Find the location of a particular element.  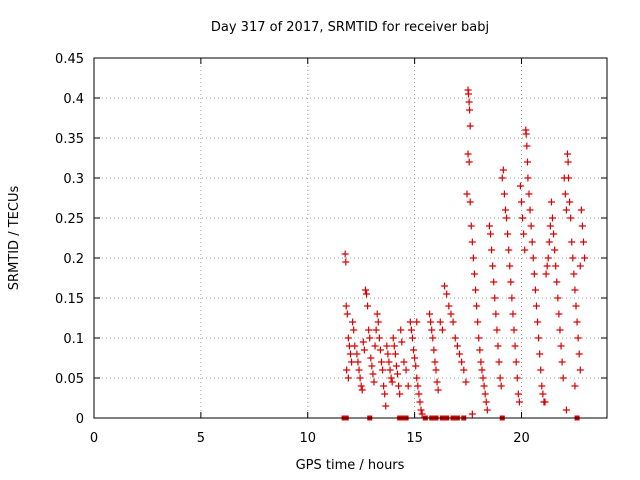

y-tick-label: 0.05 is located at coordinates (69, 379).